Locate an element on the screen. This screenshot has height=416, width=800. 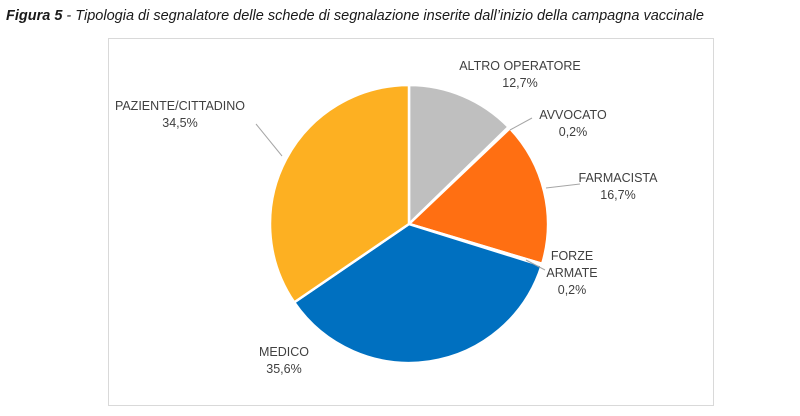
leader-line-avvocato is located at coordinates (521, 124).